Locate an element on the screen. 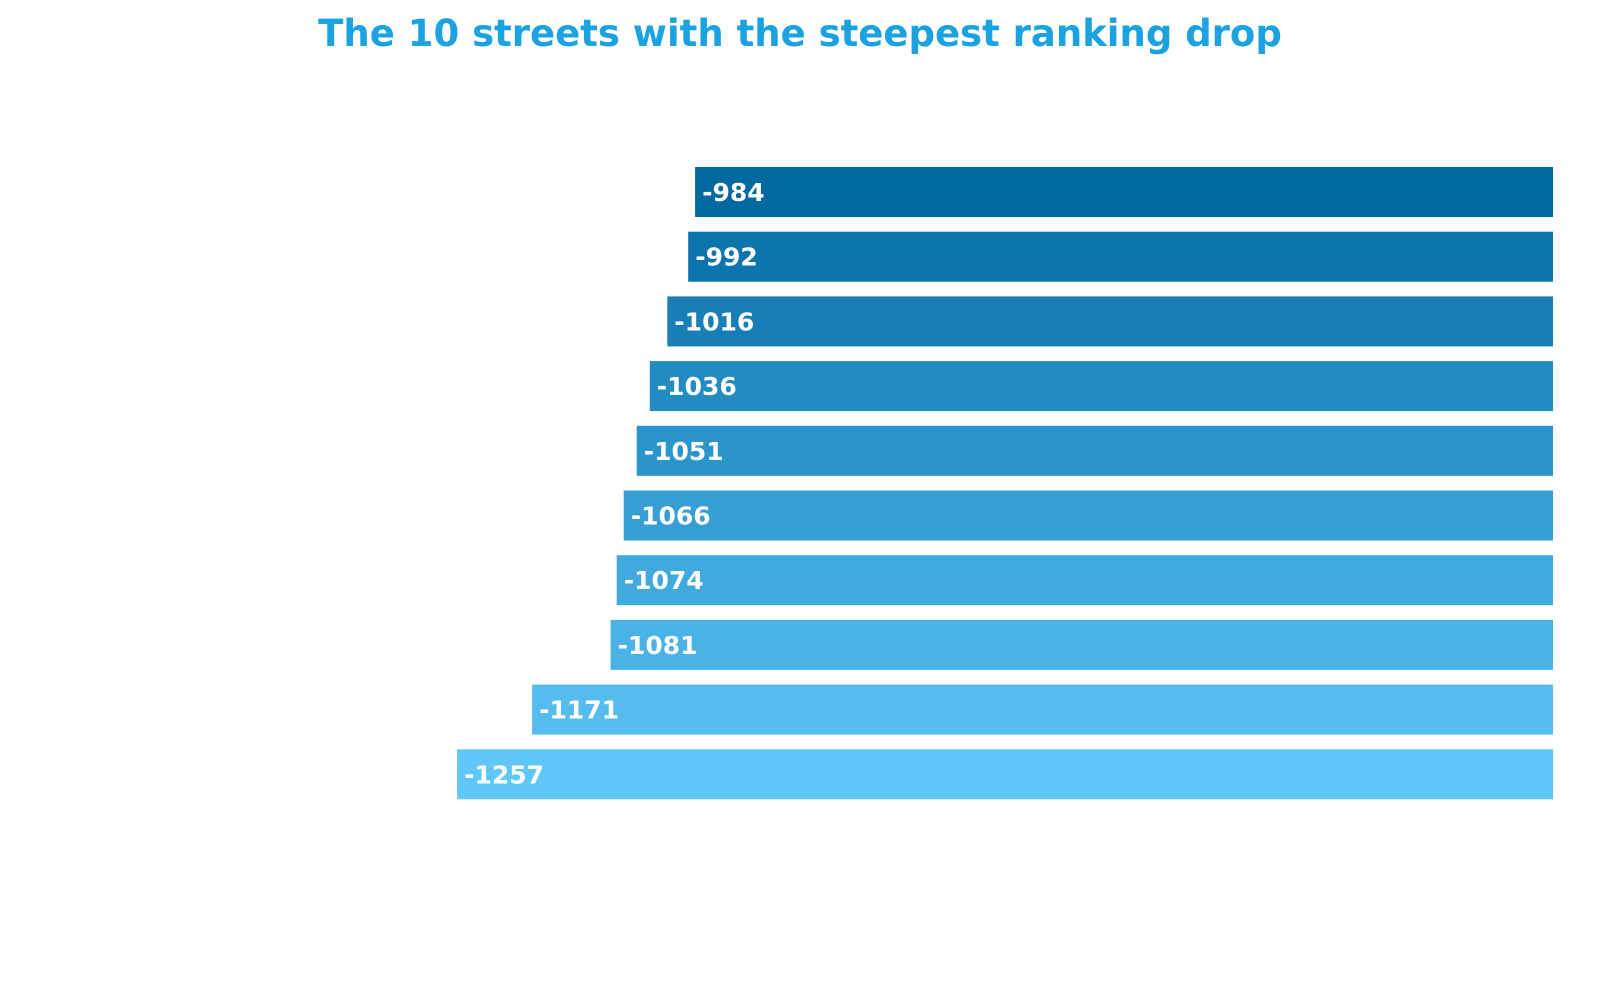 This screenshot has height=1000, width=1600. bar-value-label-1: -984 is located at coordinates (733, 192).